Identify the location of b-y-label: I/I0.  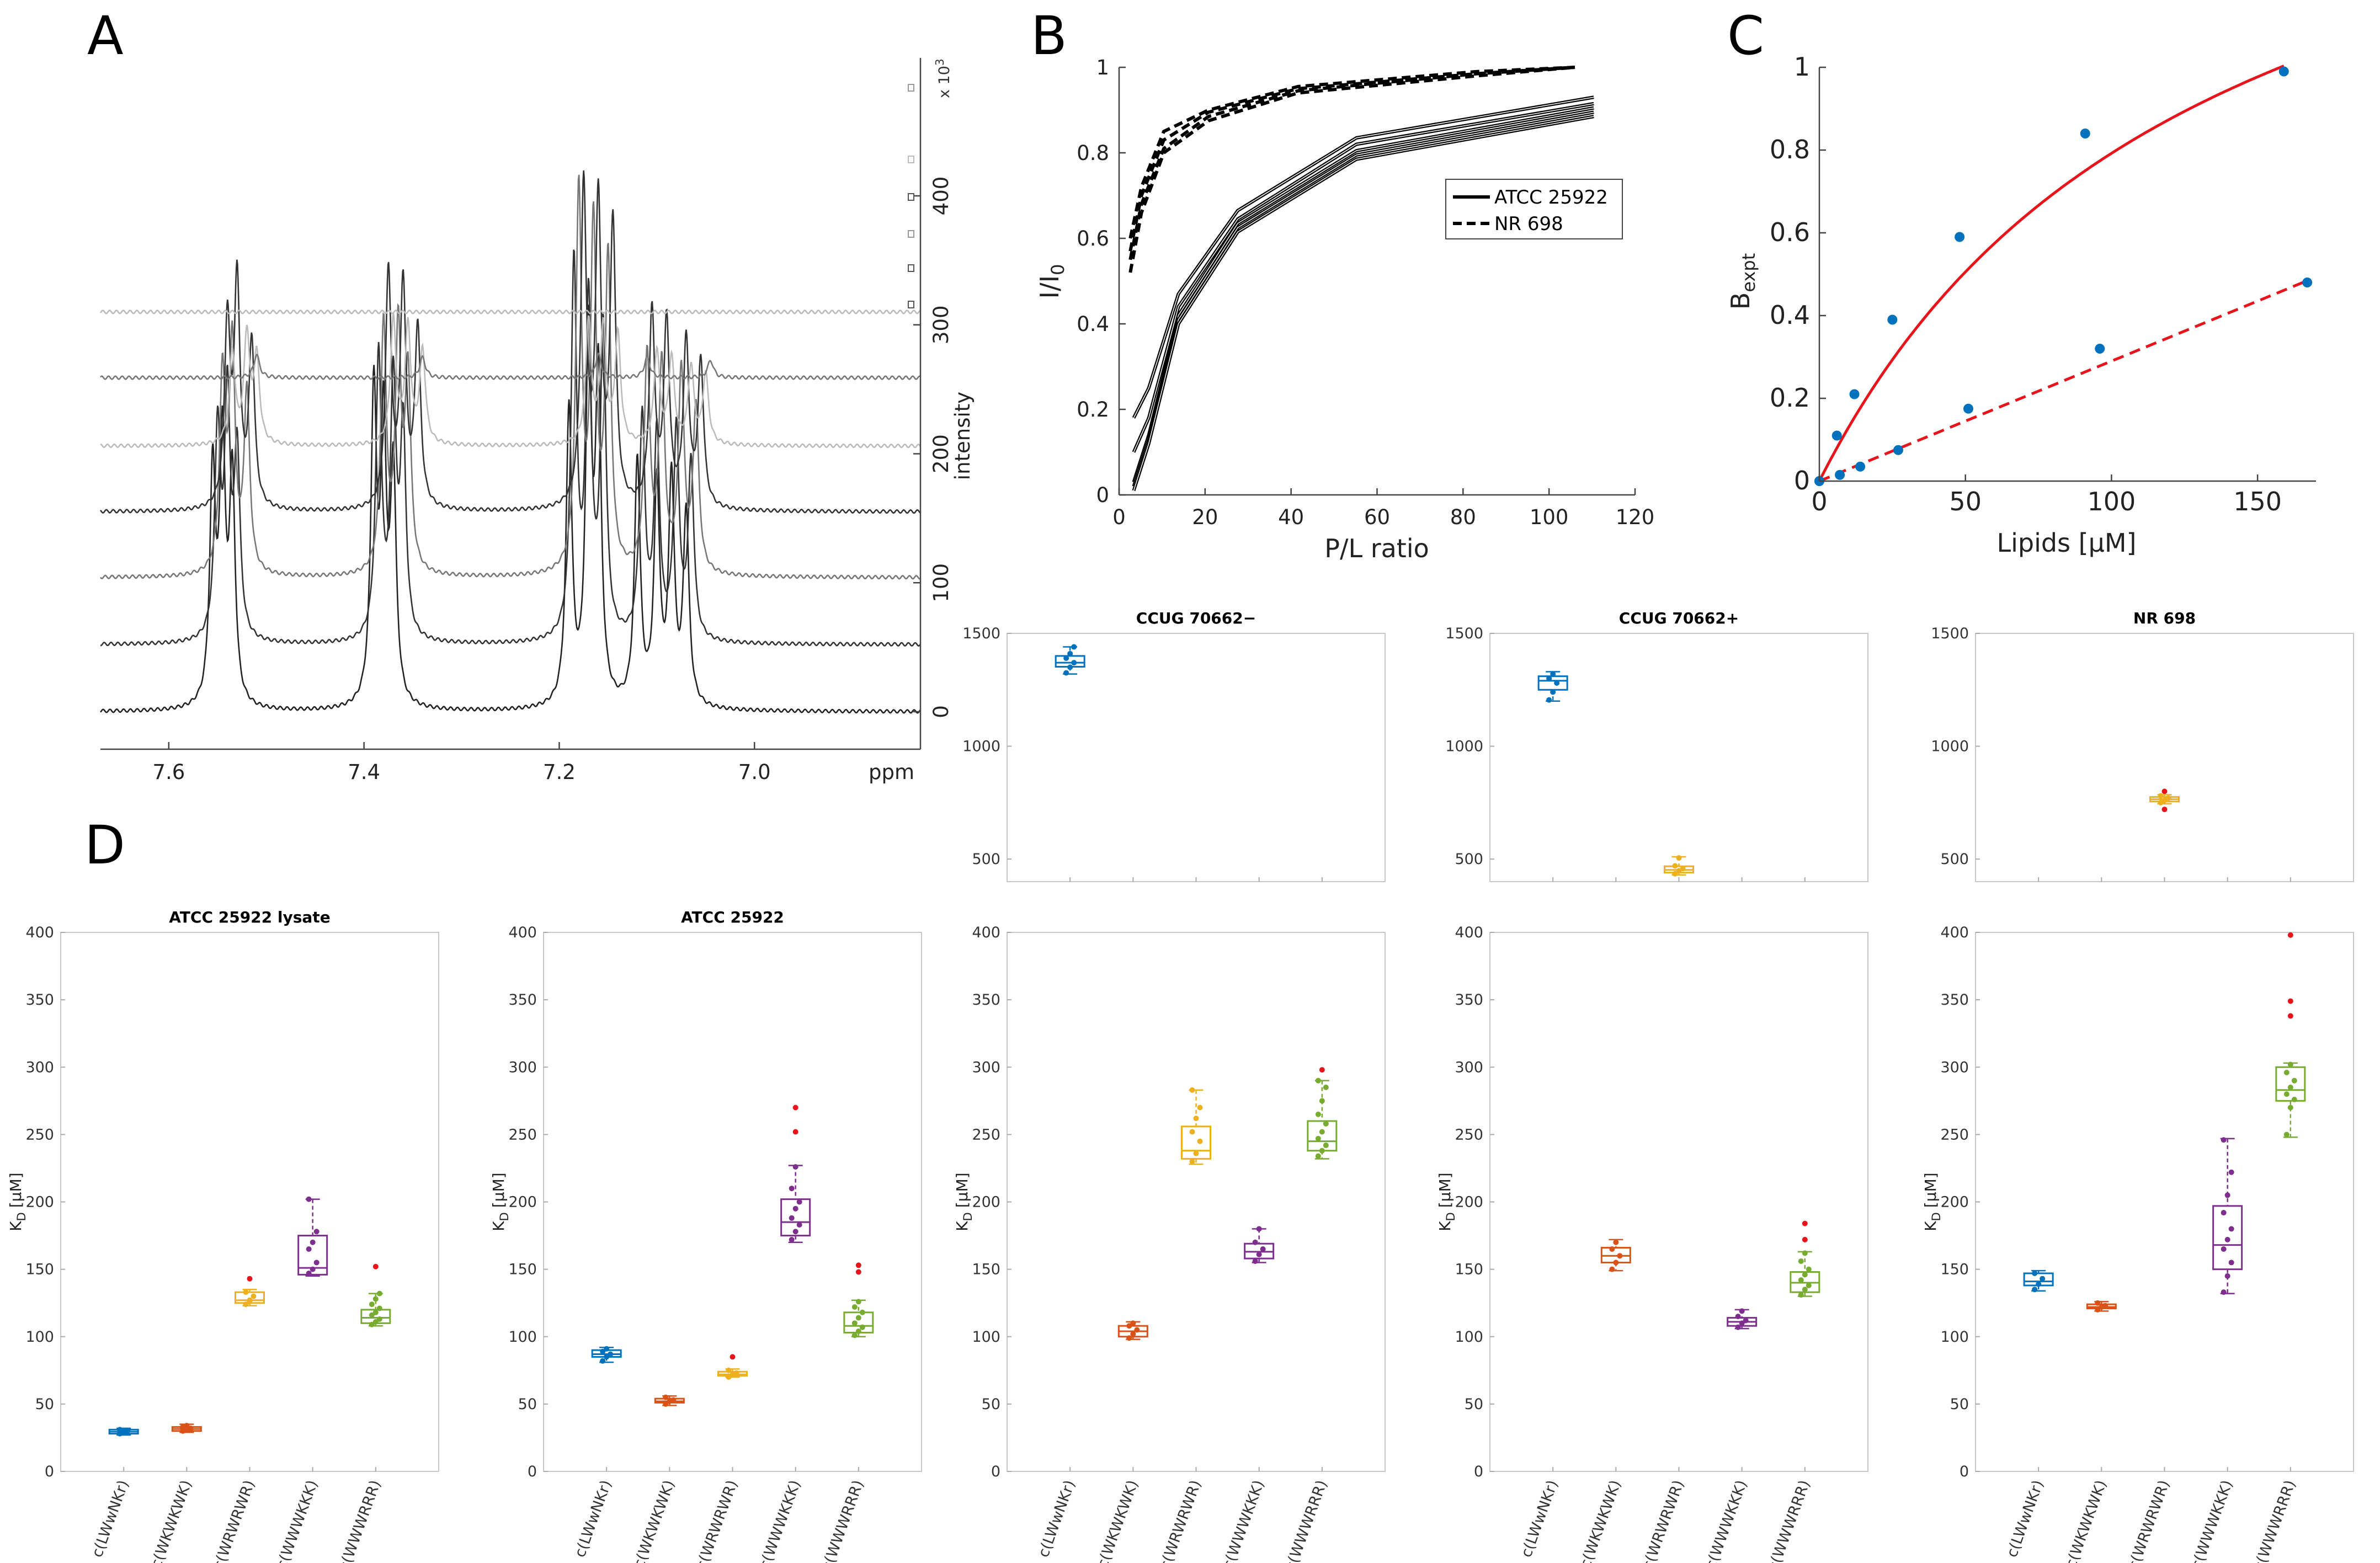
(1051, 281).